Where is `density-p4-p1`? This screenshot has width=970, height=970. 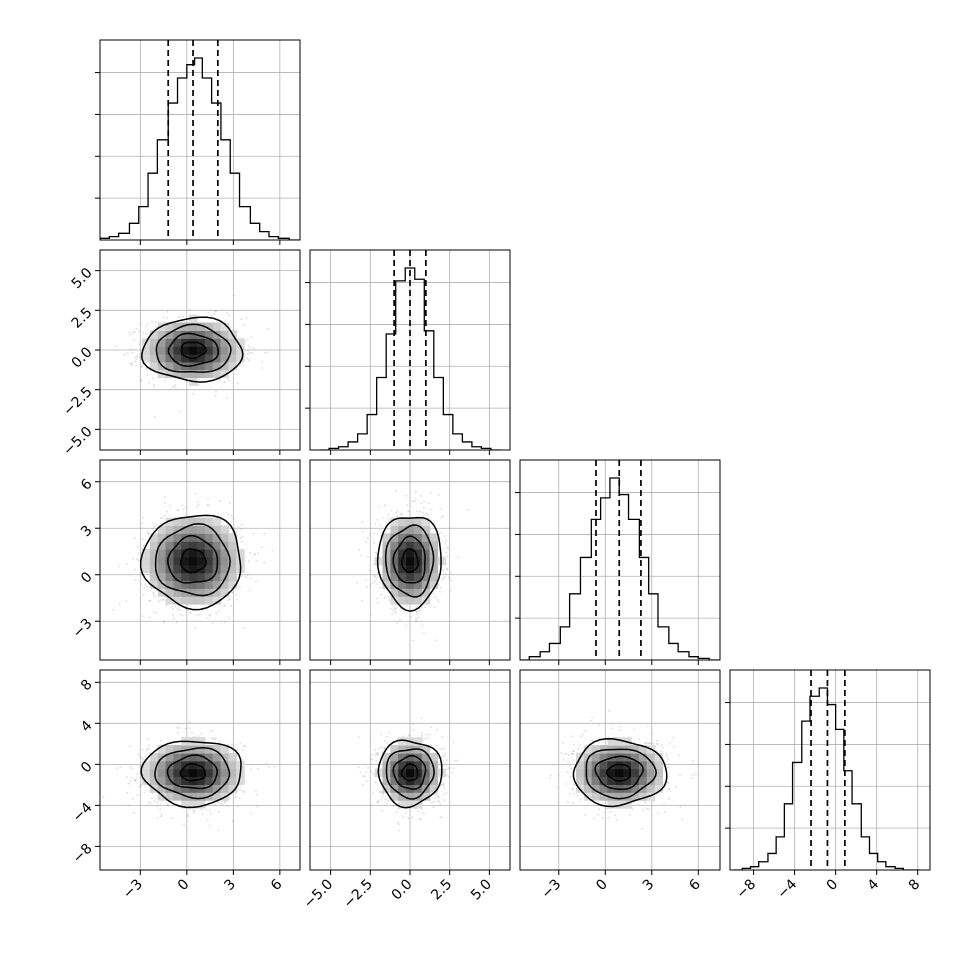 density-p4-p1 is located at coordinates (188, 776).